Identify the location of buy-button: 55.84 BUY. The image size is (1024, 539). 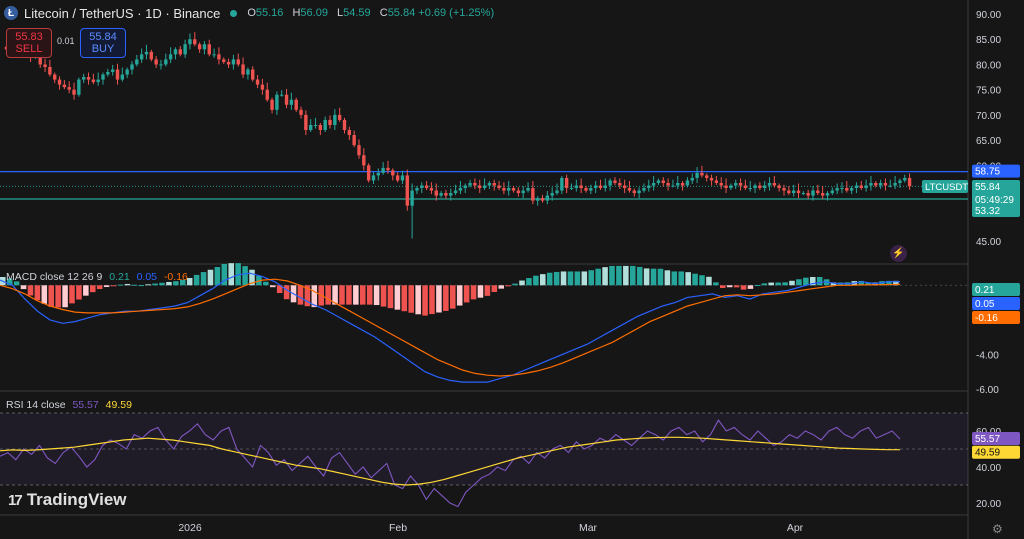
(103, 43).